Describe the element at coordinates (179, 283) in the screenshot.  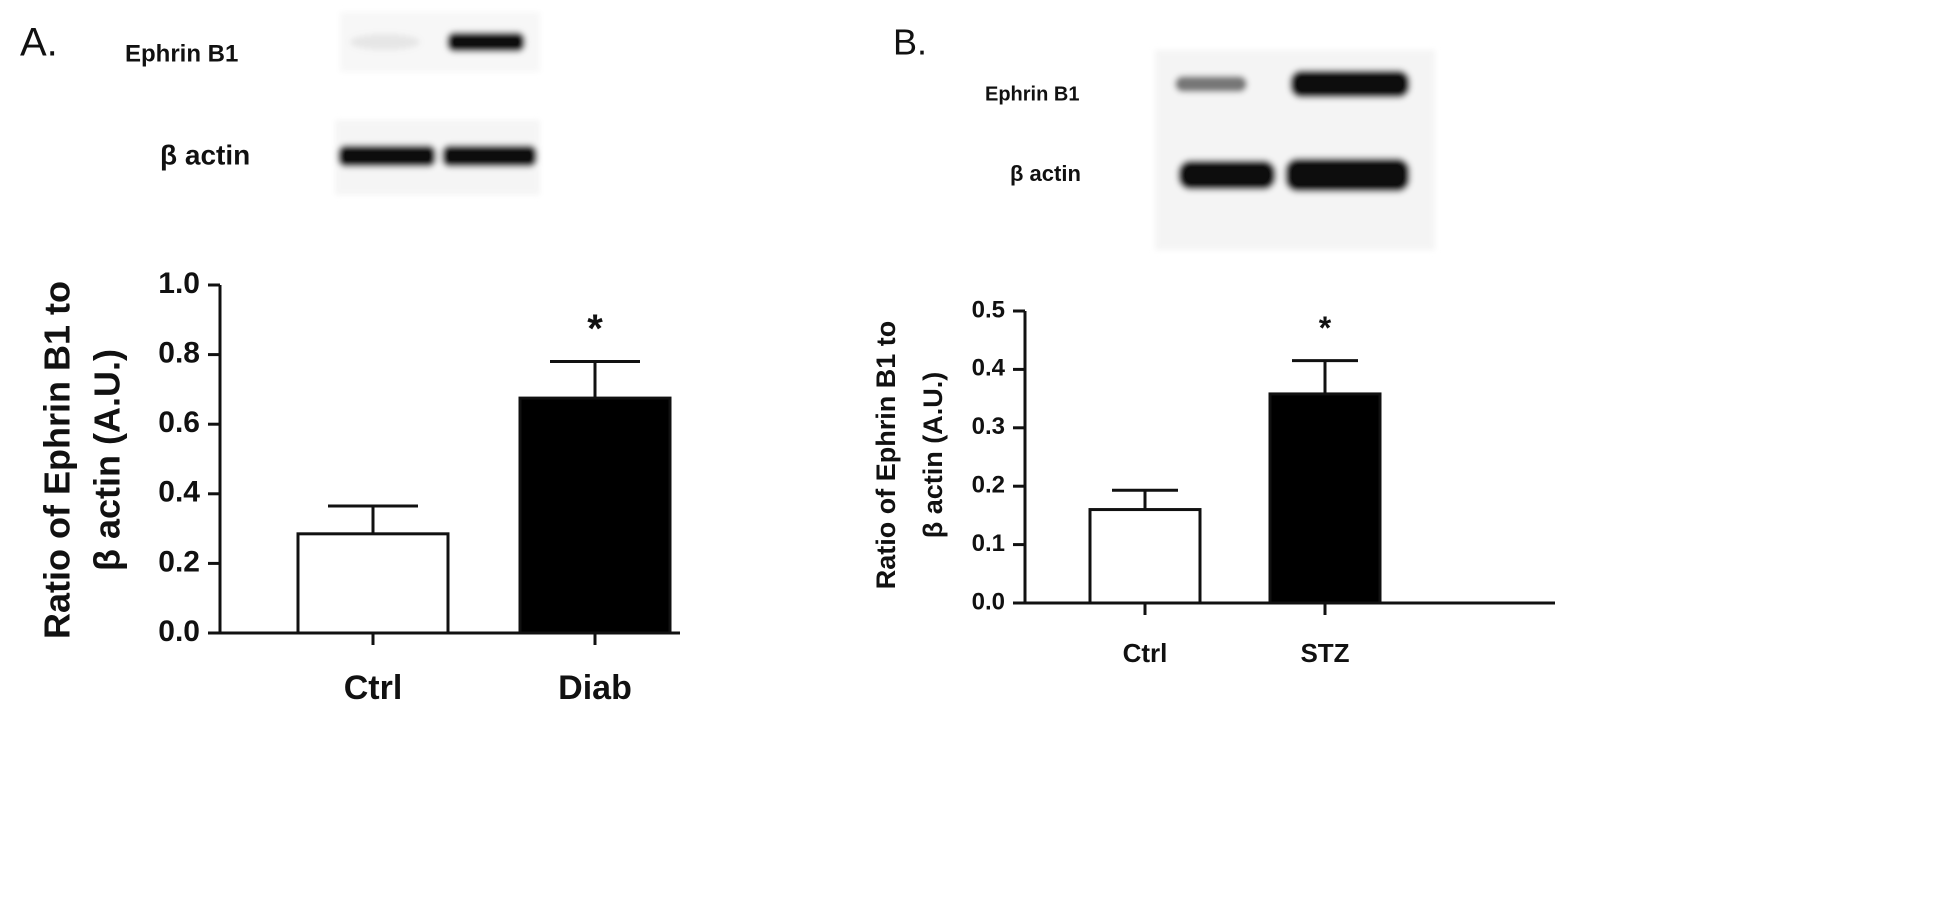
I see `y-tick-label: 1.0` at that location.